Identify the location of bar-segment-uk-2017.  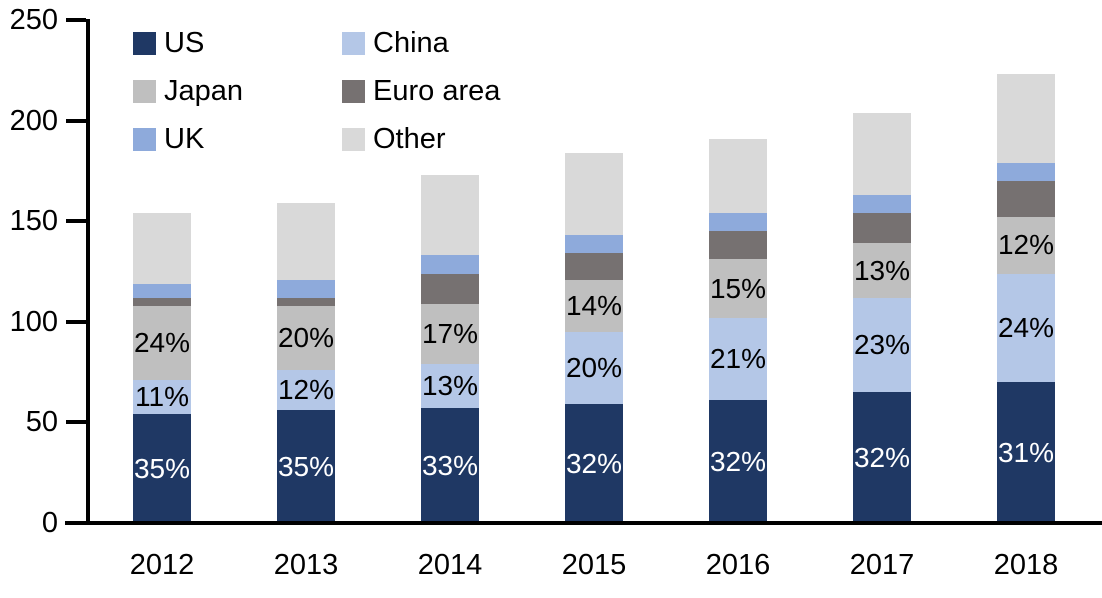
(882, 204).